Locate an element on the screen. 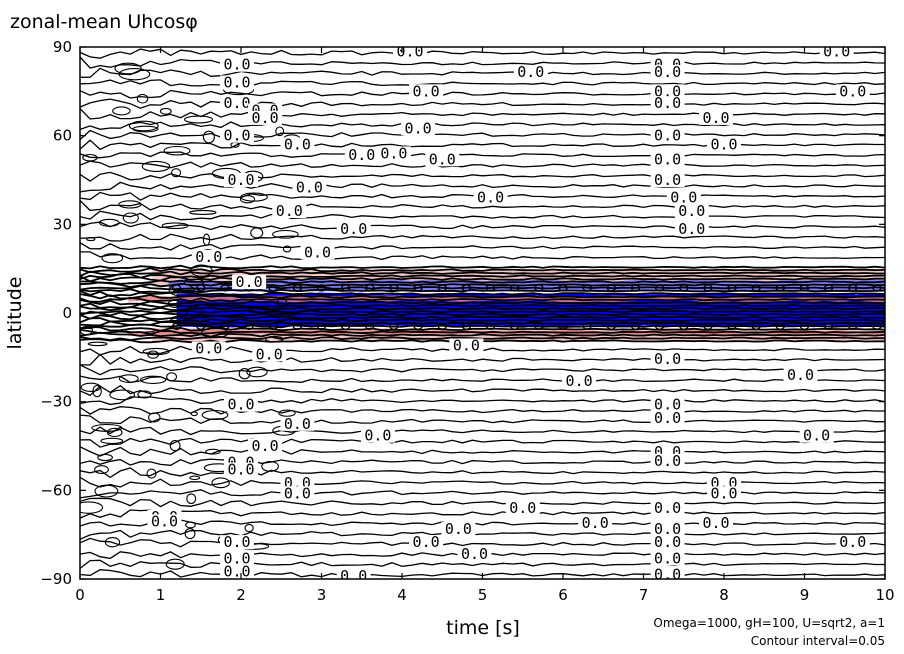 This screenshot has width=904, height=654. contour-label-19: 0.0 is located at coordinates (723, 145).